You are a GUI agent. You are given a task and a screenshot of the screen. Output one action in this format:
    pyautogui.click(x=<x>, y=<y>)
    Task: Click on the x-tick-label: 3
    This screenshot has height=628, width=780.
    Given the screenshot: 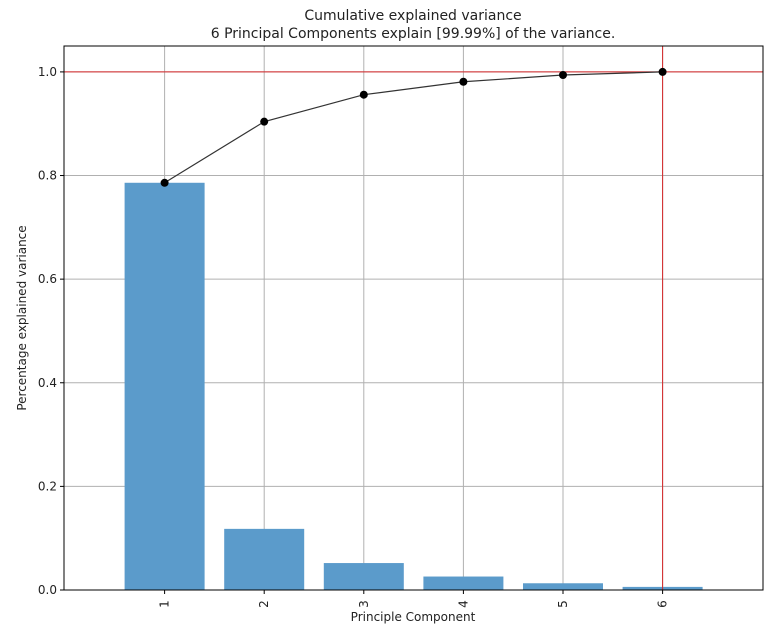 What is the action you would take?
    pyautogui.click(x=364, y=604)
    